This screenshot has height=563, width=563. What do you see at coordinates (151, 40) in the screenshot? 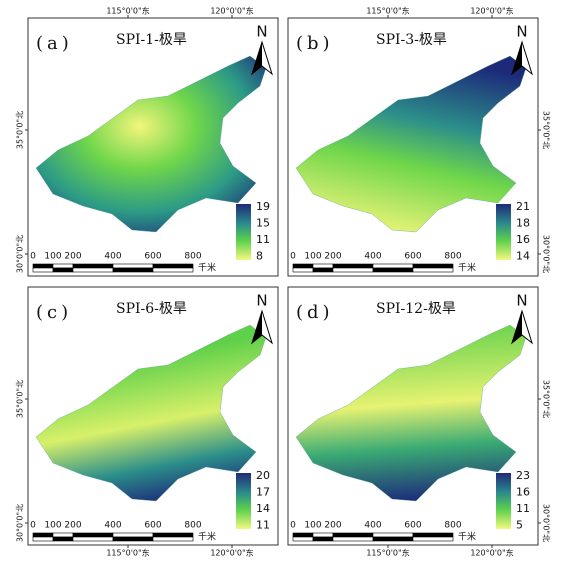
I see `panel-title: SPI-1-极旱` at bounding box center [151, 40].